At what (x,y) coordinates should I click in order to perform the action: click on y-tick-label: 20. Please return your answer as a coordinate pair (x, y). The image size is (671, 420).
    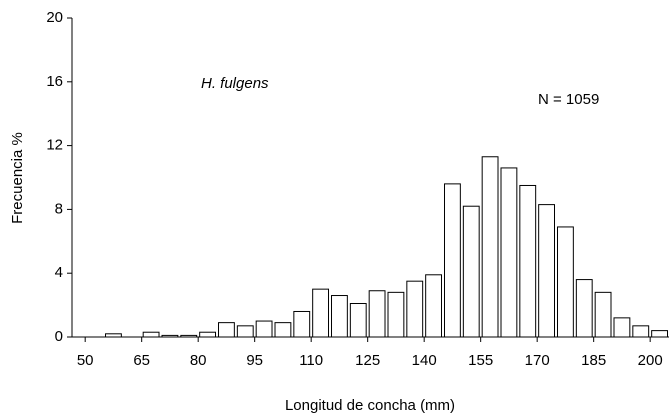
    Looking at the image, I should click on (54, 17).